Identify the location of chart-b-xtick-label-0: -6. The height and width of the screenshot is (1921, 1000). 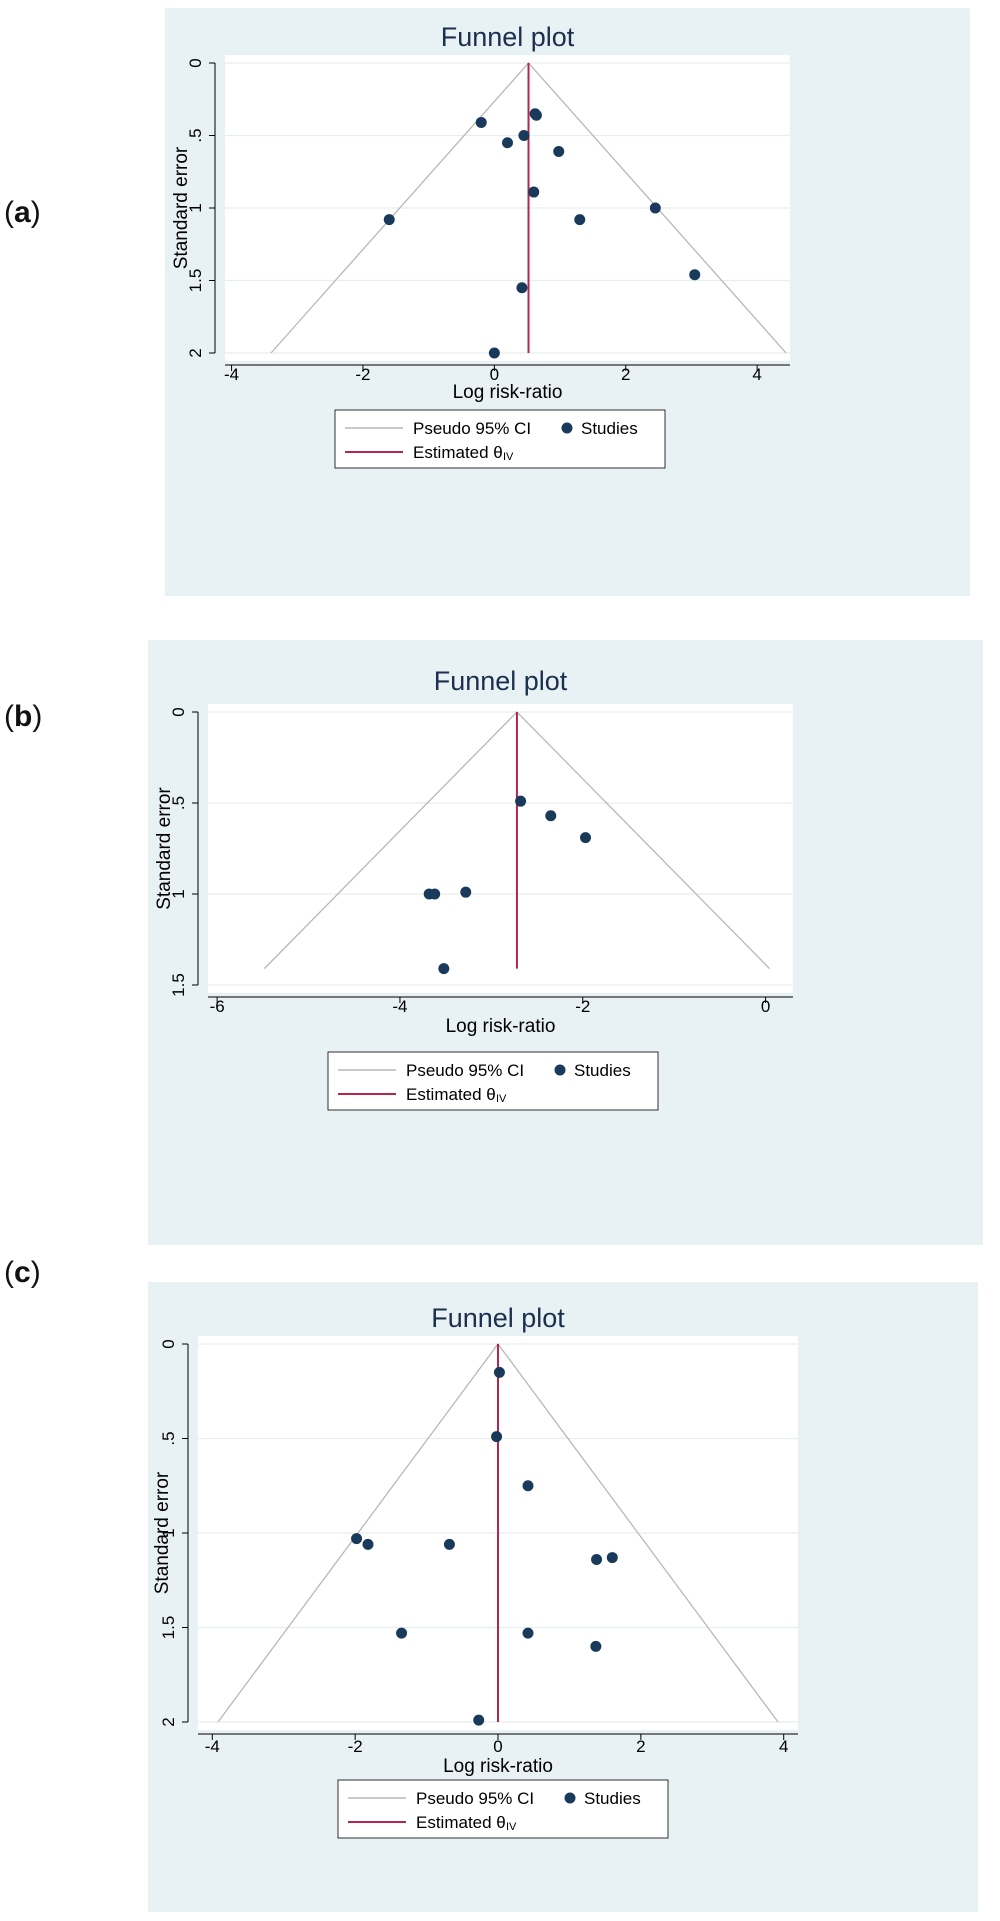
(217, 1006).